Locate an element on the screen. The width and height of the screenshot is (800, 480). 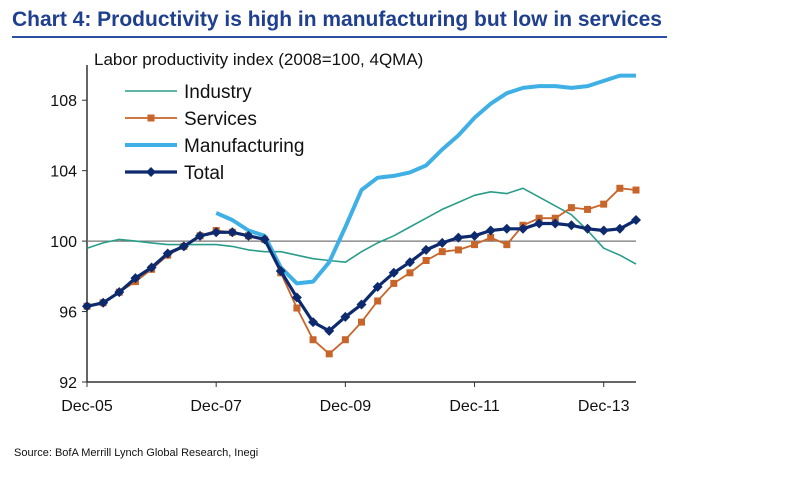
legend-industry-label: Industry is located at coordinates (218, 92).